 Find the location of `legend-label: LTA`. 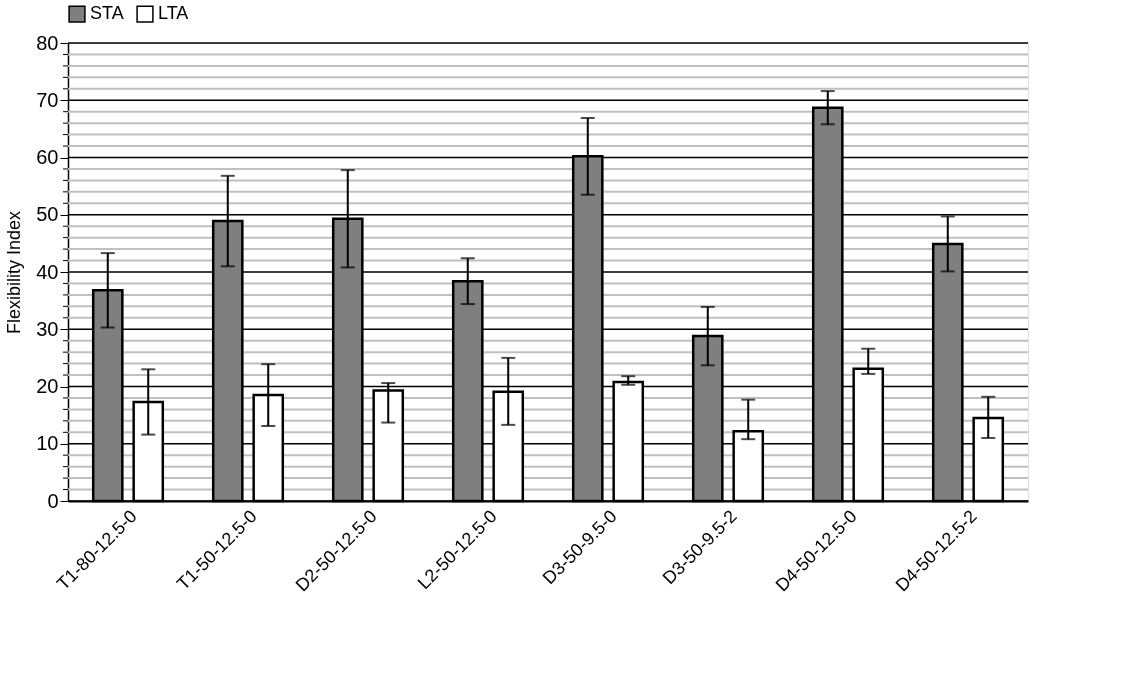

legend-label: LTA is located at coordinates (173, 13).